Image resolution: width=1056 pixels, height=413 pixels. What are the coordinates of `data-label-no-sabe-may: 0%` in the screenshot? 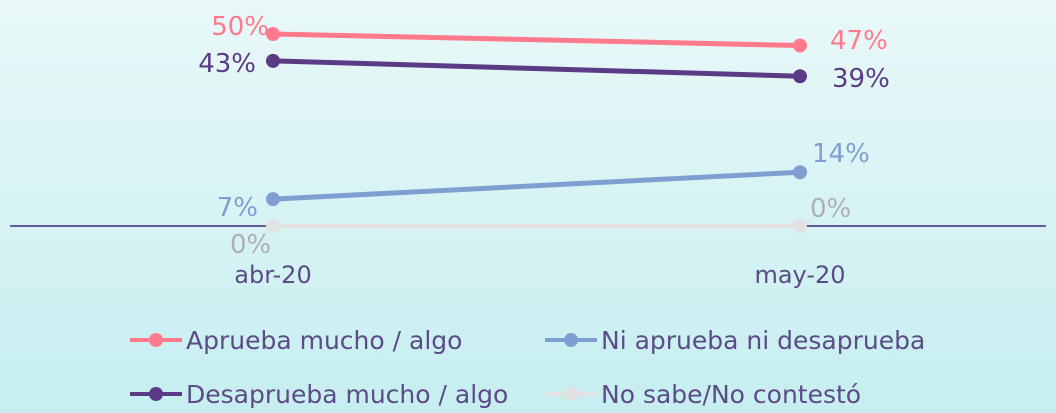 It's located at (830, 209).